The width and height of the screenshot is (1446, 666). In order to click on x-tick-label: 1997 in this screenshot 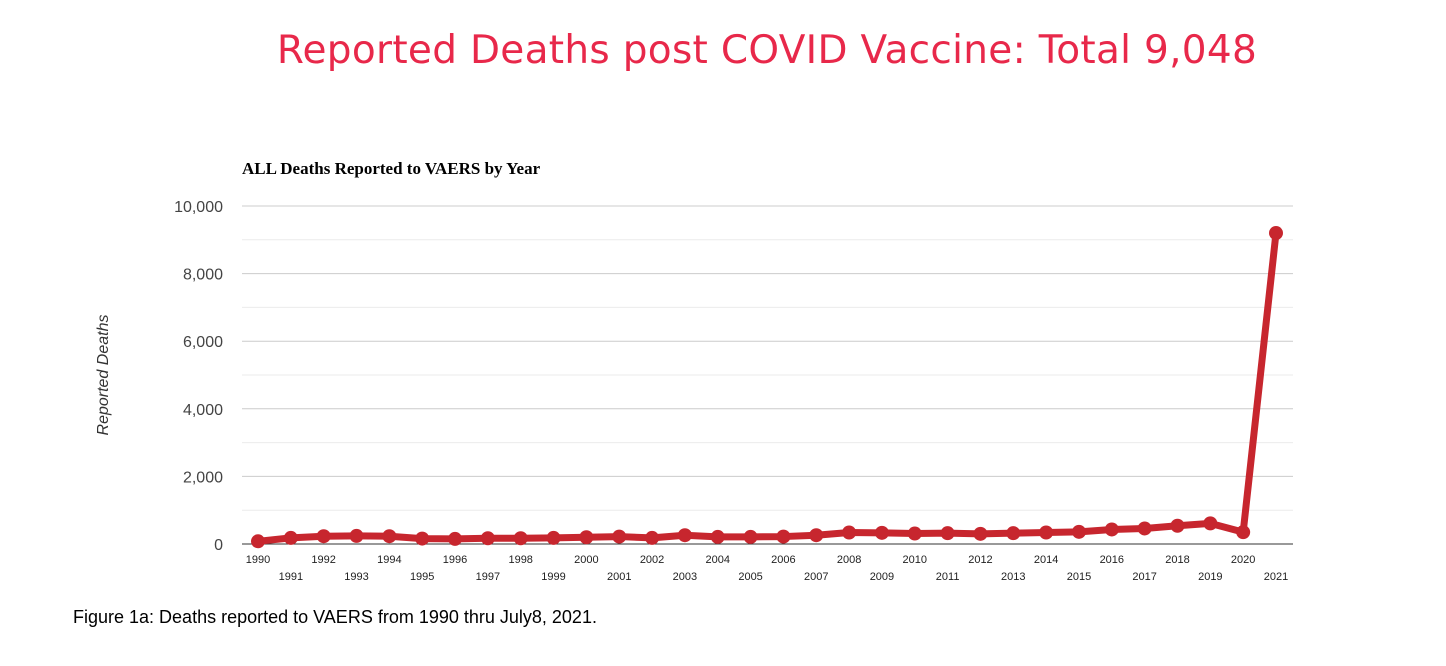, I will do `click(488, 577)`.